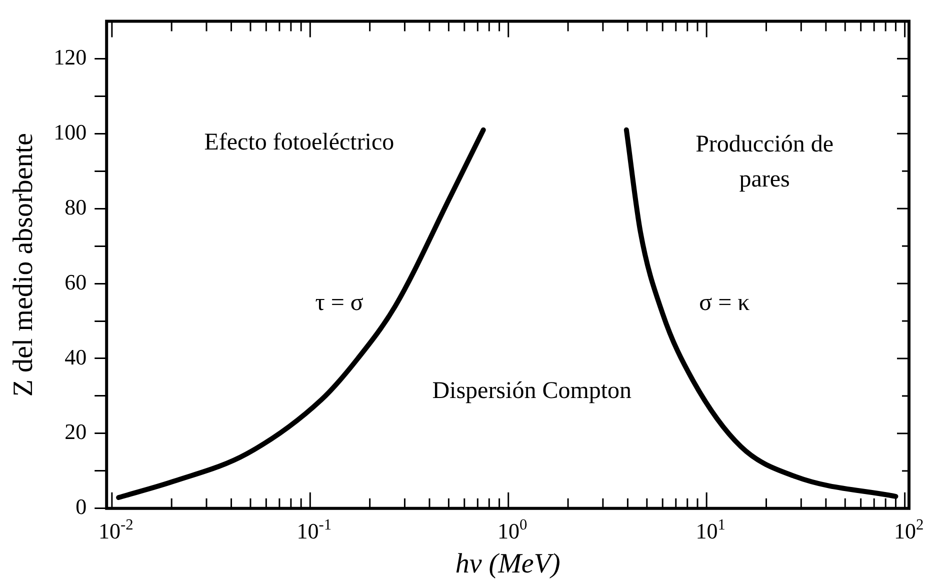 The width and height of the screenshot is (933, 582). I want to click on y-tick-label: 40, so click(75, 357).